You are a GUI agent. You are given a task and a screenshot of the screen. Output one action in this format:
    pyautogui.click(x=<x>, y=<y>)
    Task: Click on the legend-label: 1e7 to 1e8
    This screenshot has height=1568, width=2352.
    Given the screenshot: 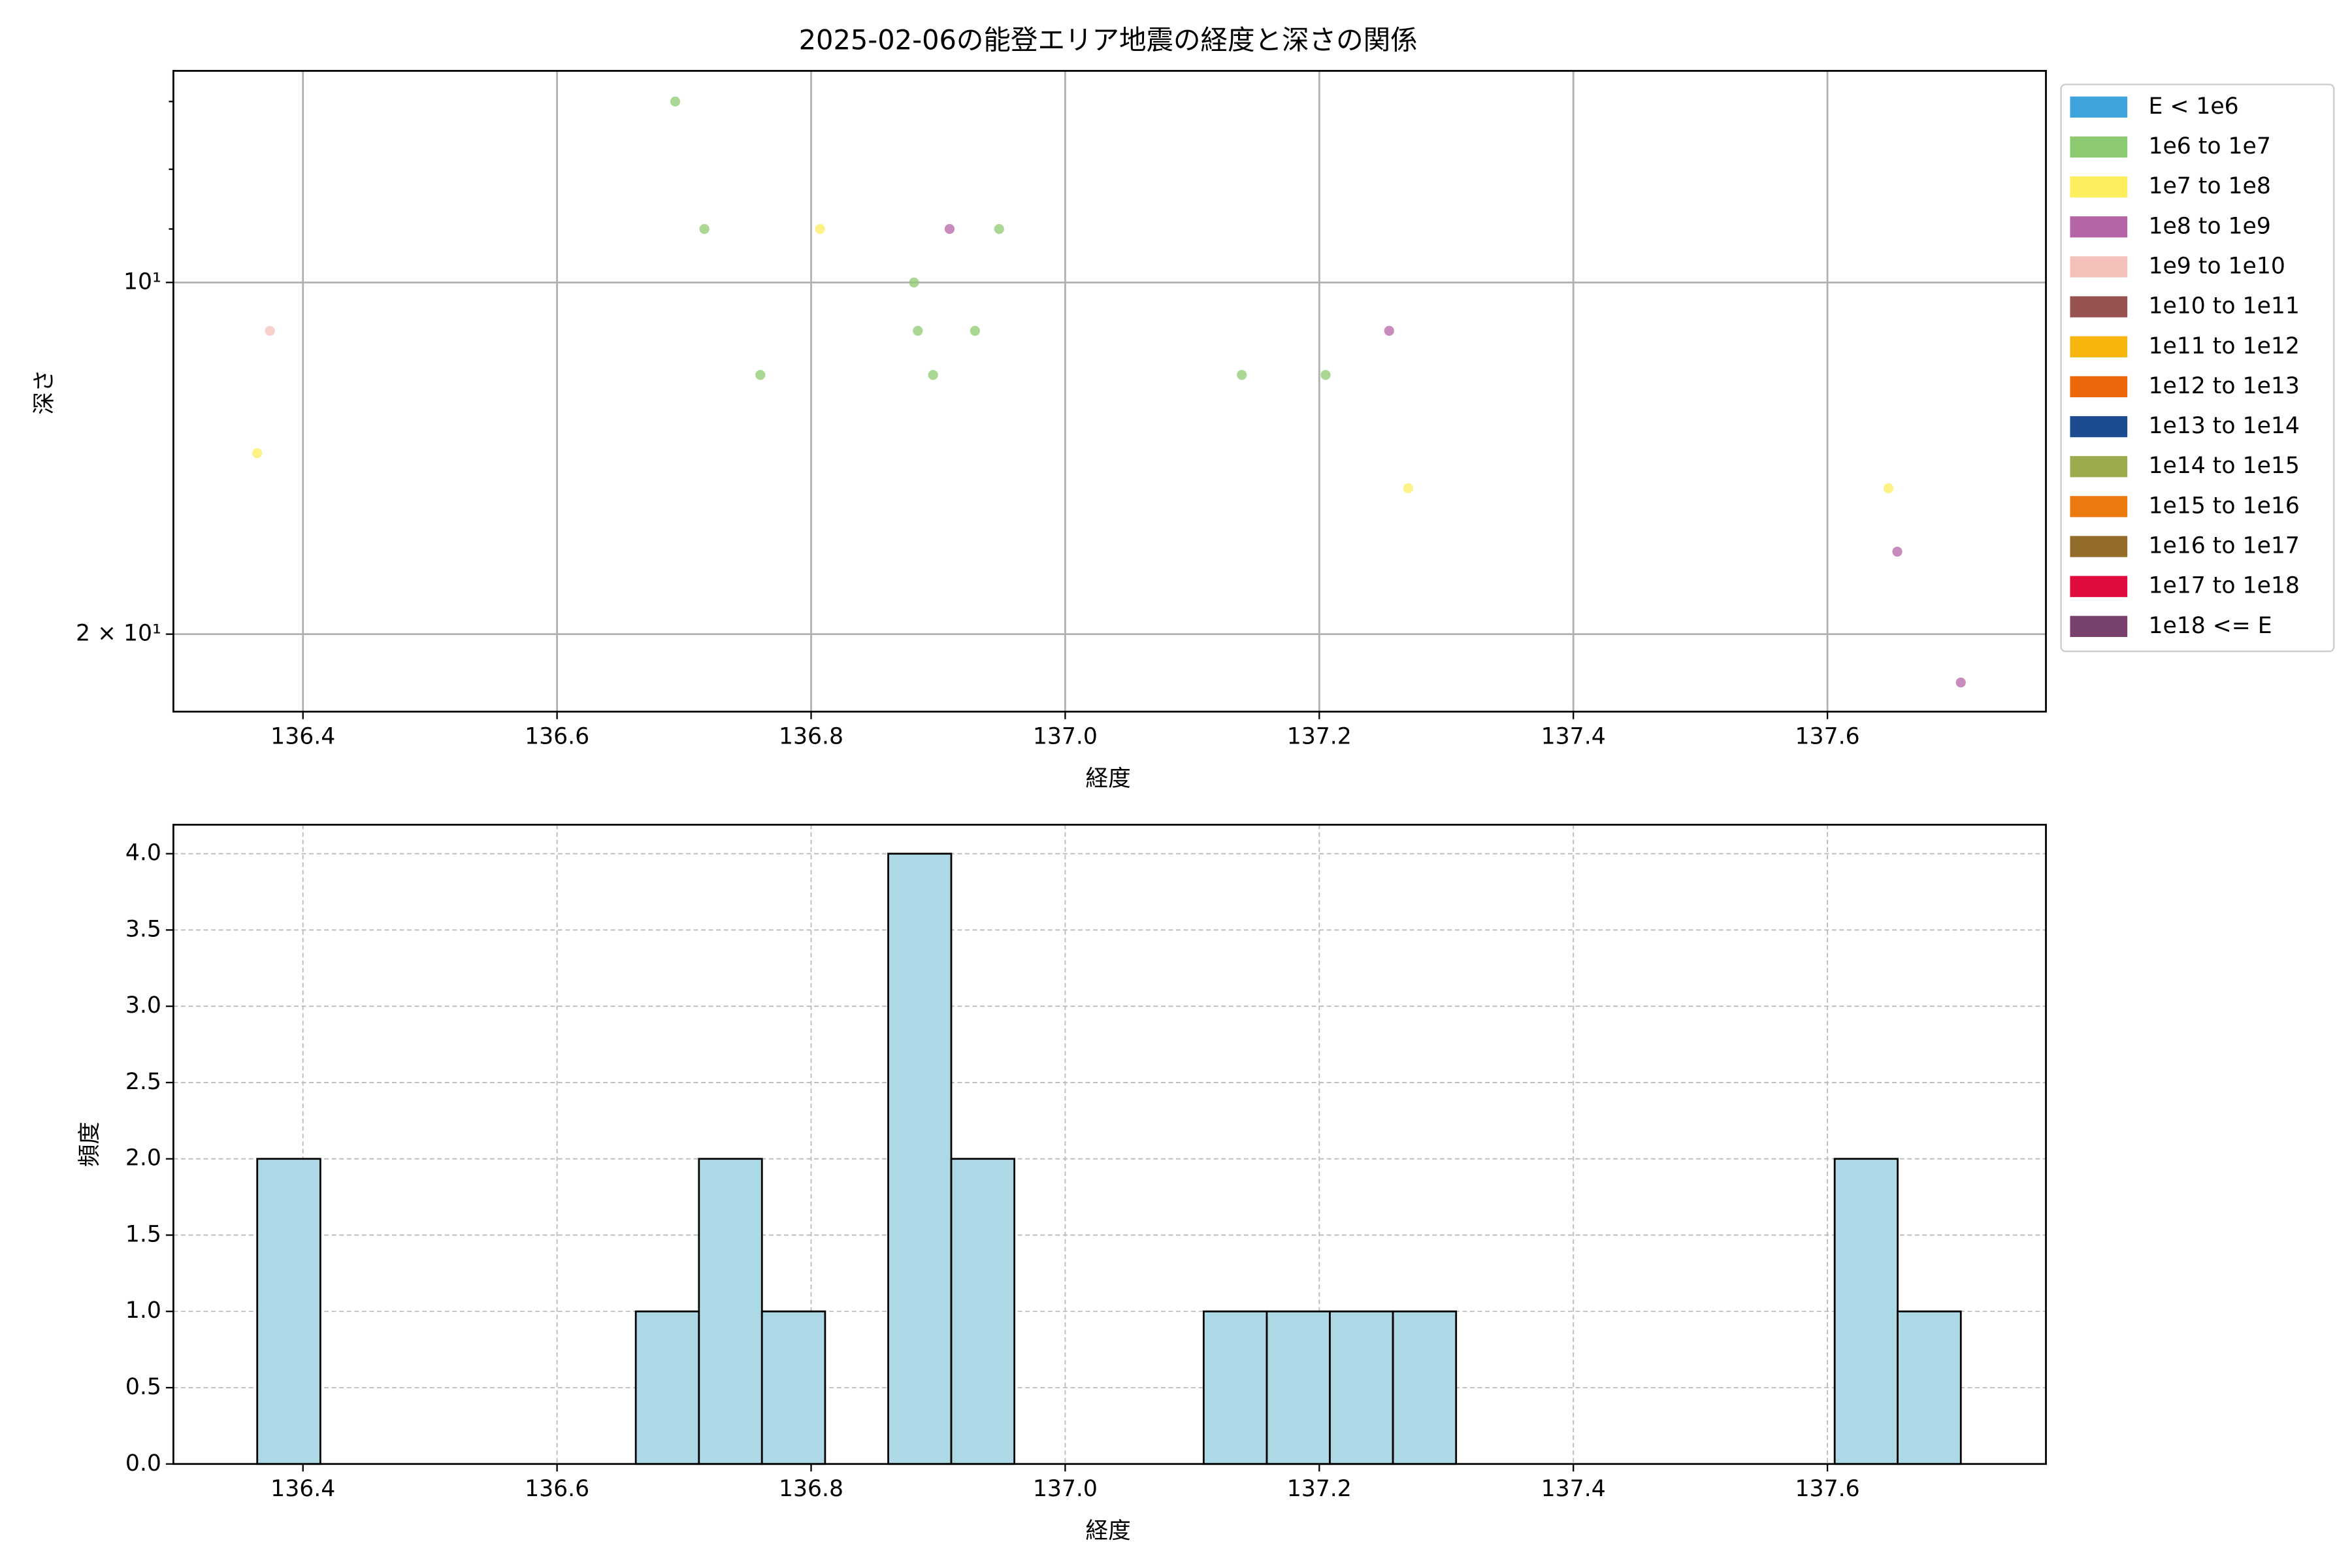 What is the action you would take?
    pyautogui.click(x=2209, y=186)
    